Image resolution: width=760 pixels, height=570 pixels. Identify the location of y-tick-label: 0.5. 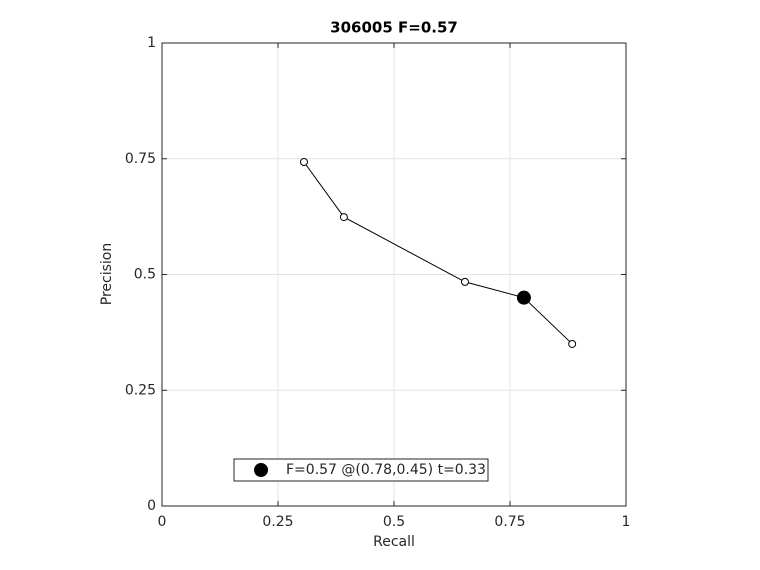
(145, 275).